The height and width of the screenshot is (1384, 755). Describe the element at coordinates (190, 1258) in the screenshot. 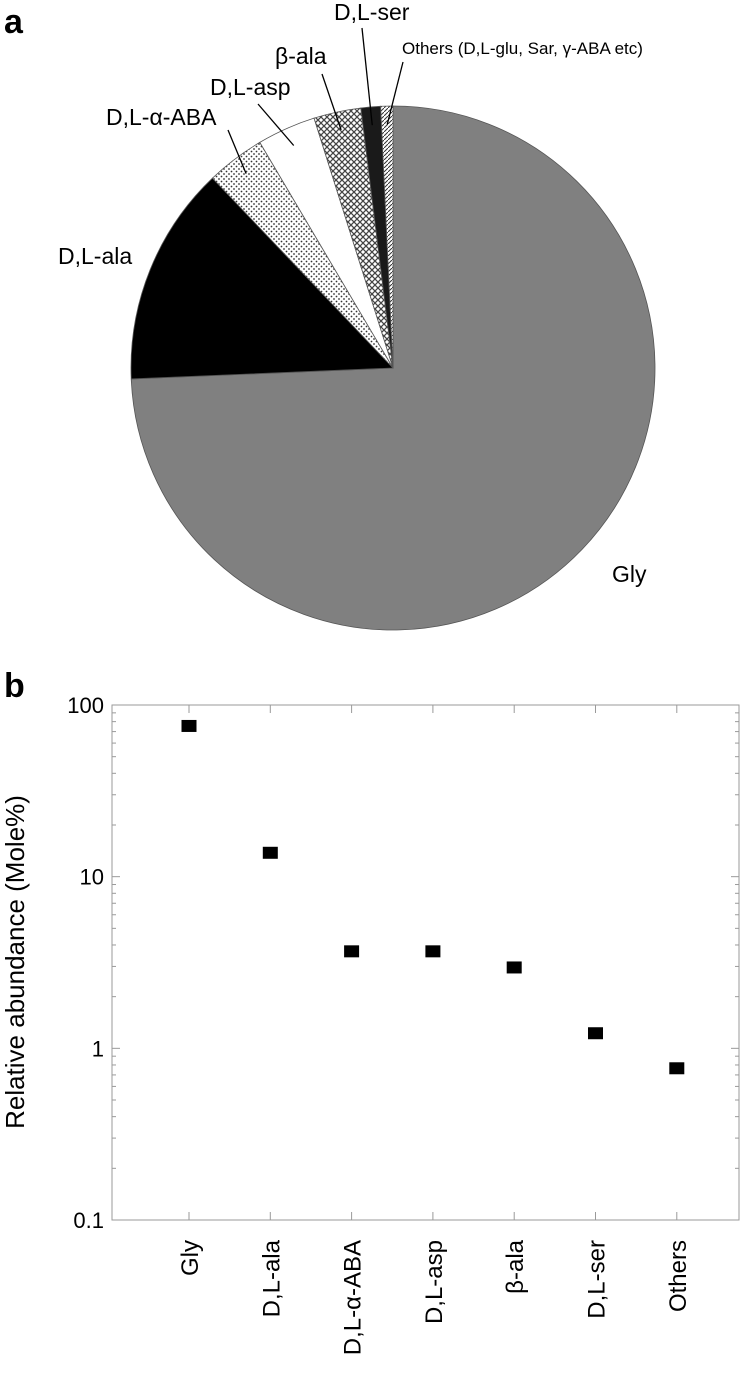

I see `category-label-gly: Gly` at that location.